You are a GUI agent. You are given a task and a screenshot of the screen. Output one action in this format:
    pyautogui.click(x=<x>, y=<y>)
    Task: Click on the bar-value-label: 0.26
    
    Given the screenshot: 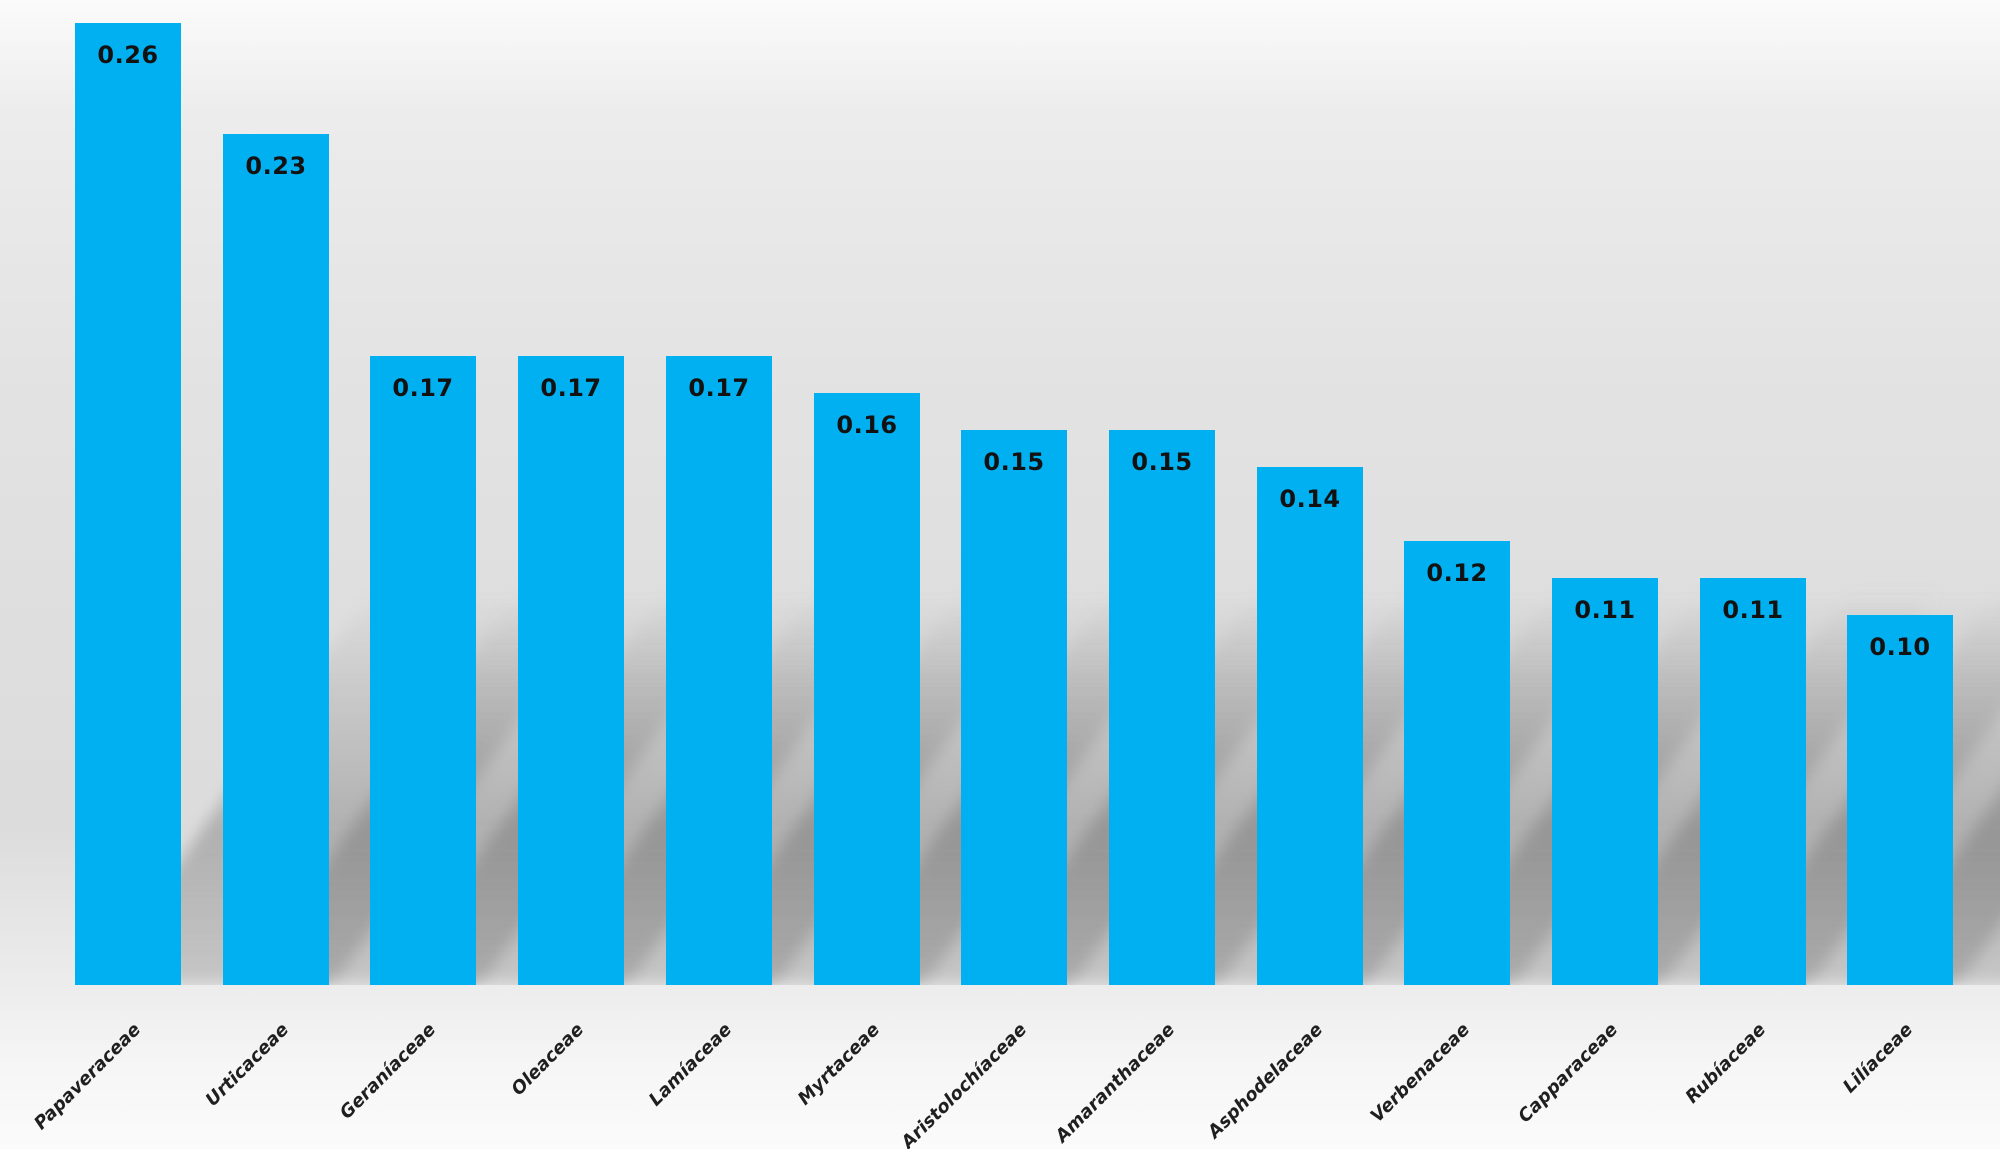 What is the action you would take?
    pyautogui.click(x=128, y=55)
    